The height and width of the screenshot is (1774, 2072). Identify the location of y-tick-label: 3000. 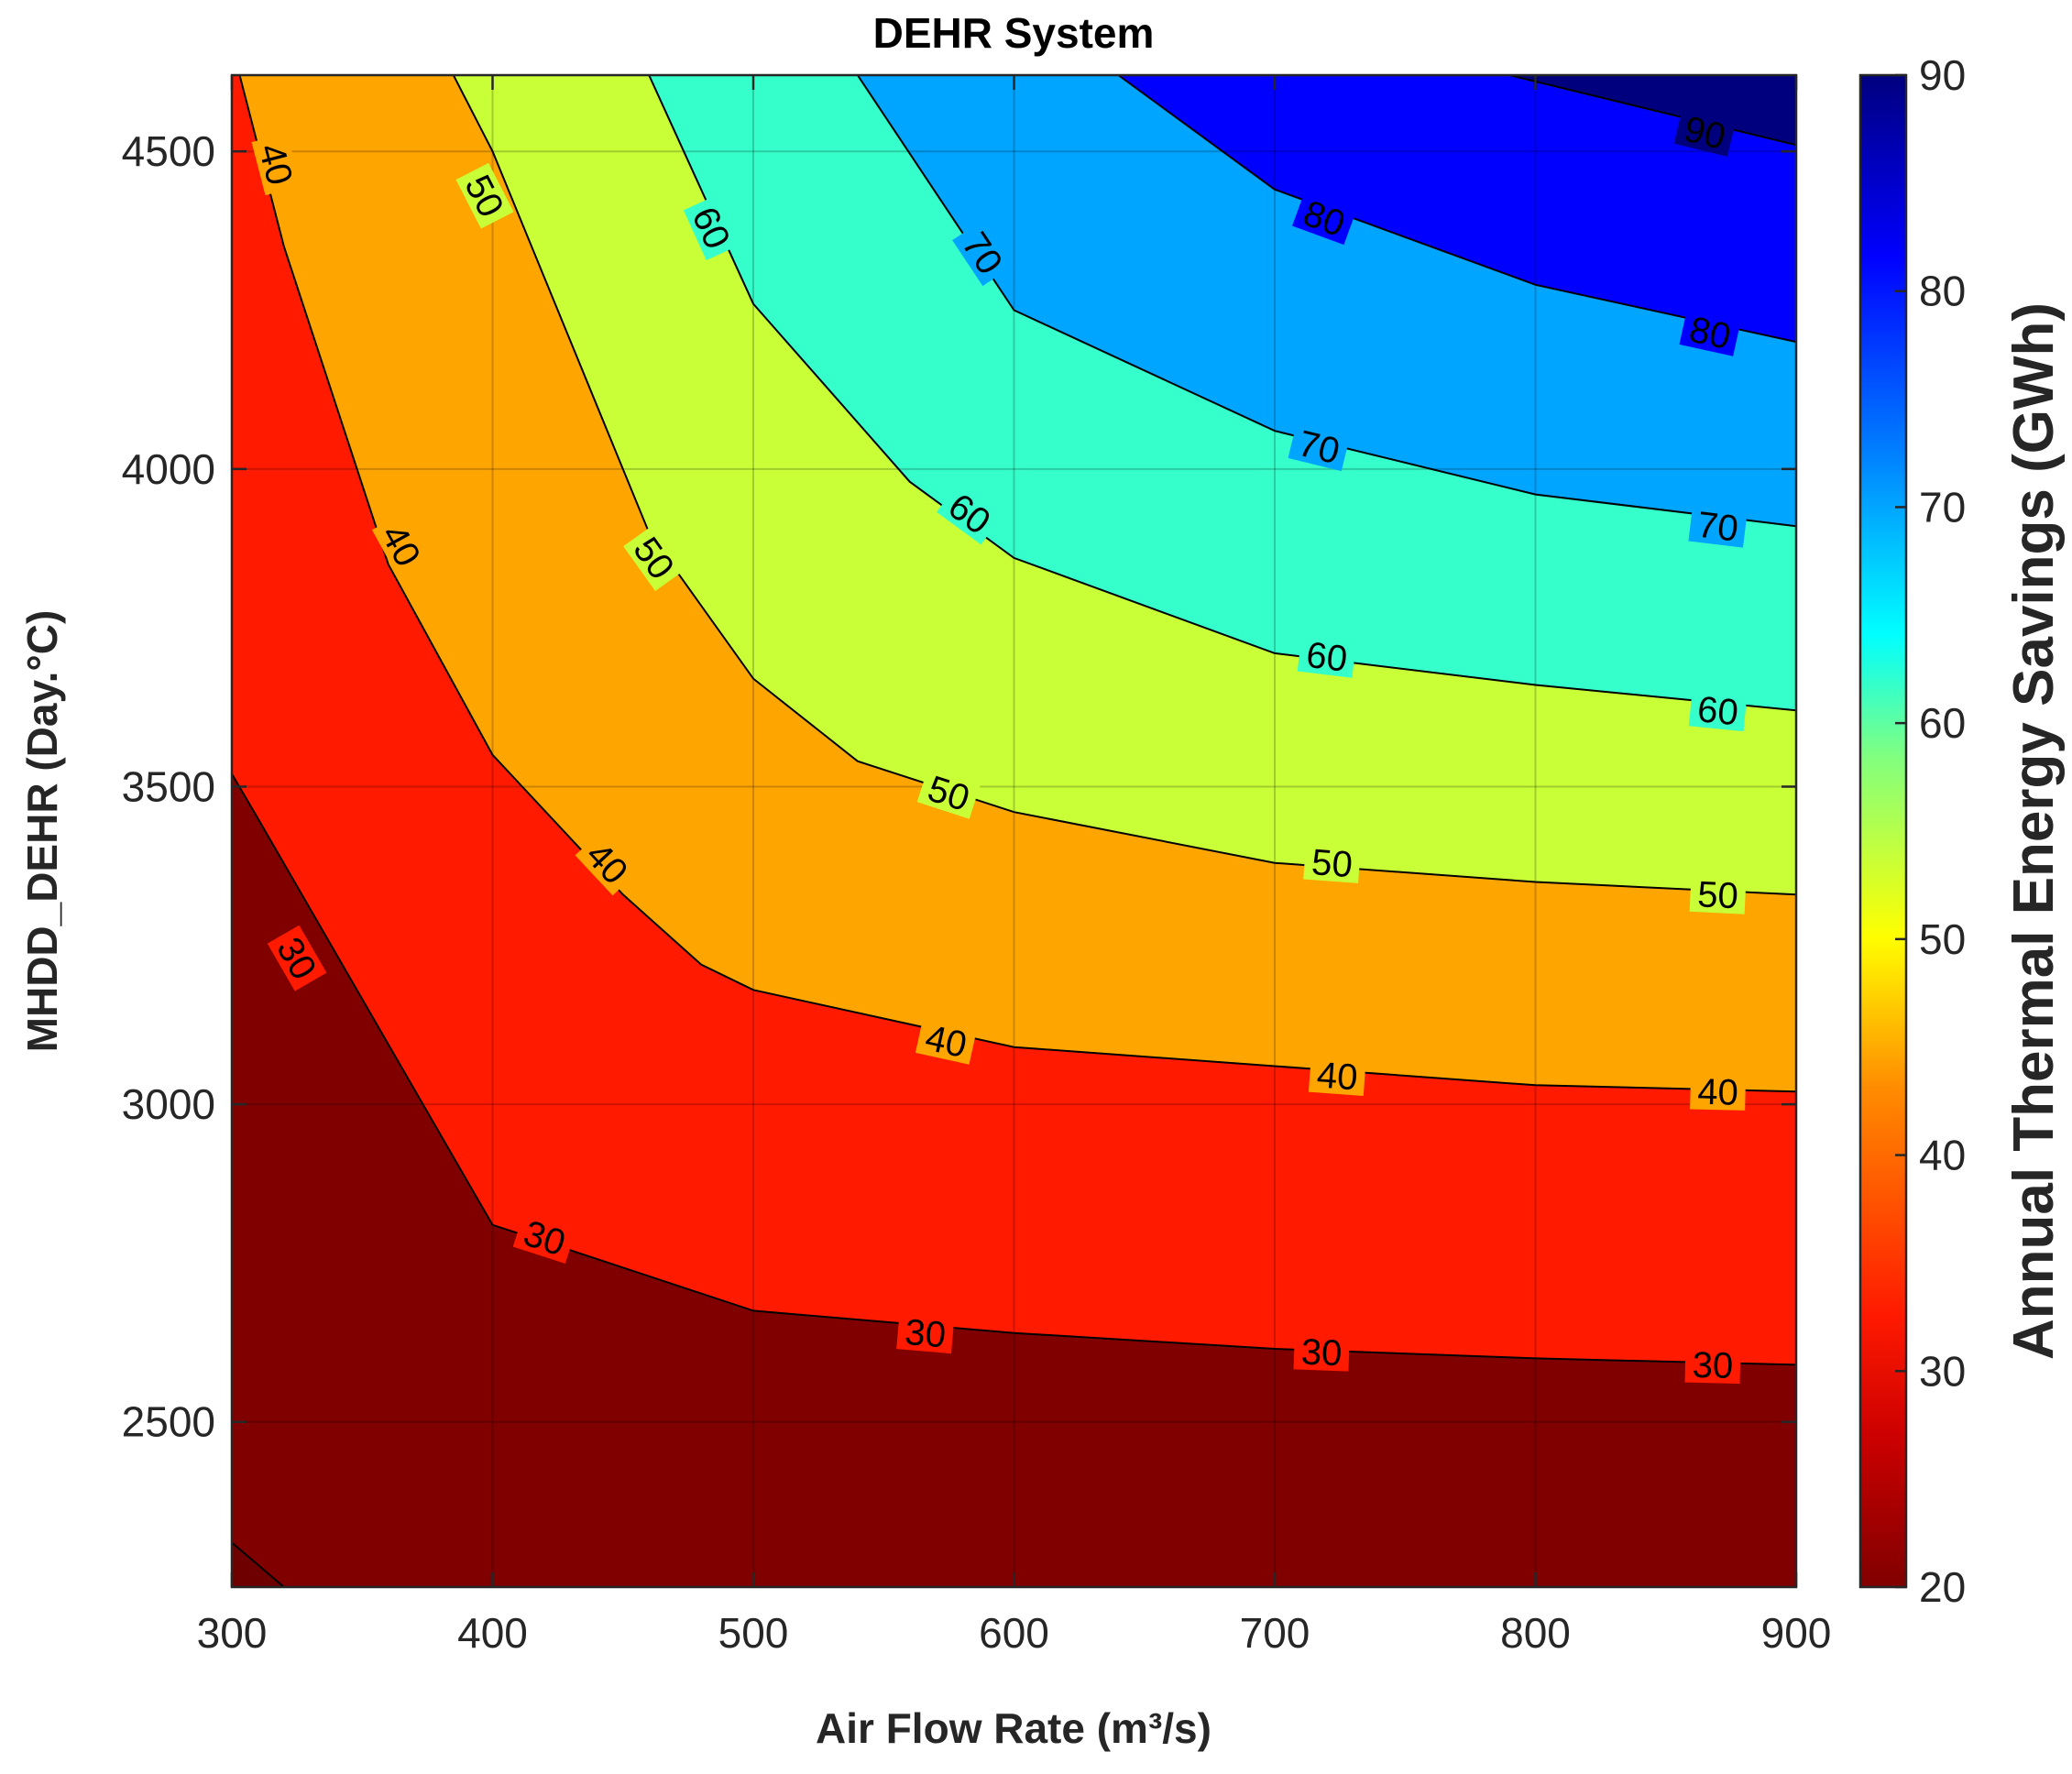
(168, 1104).